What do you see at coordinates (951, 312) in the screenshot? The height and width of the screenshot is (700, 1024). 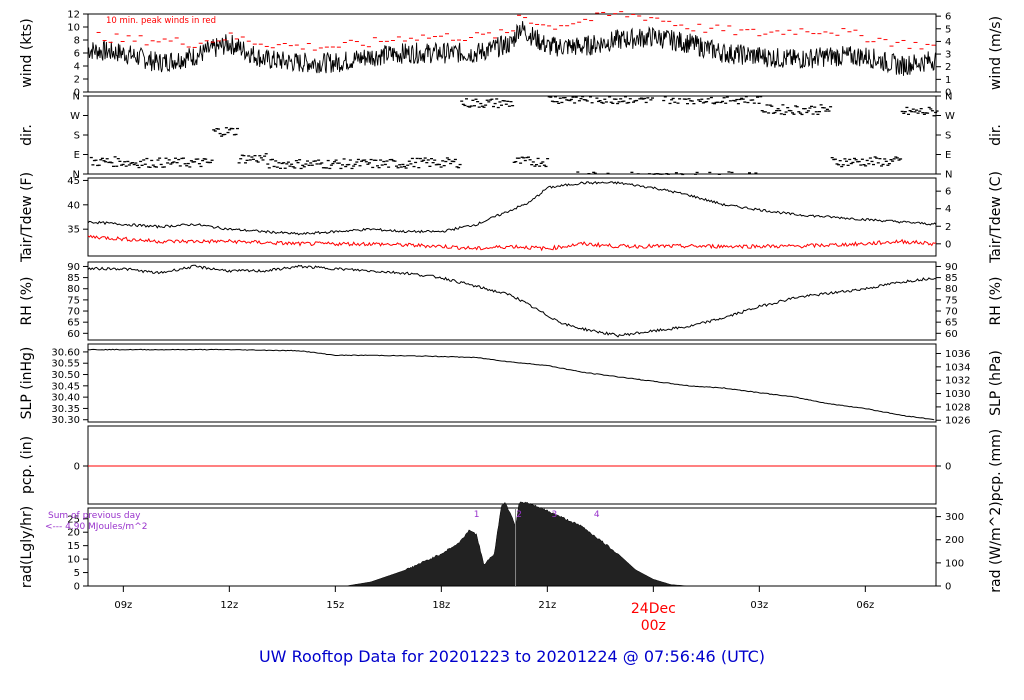 I see `rh-right-tick-label: 70` at bounding box center [951, 312].